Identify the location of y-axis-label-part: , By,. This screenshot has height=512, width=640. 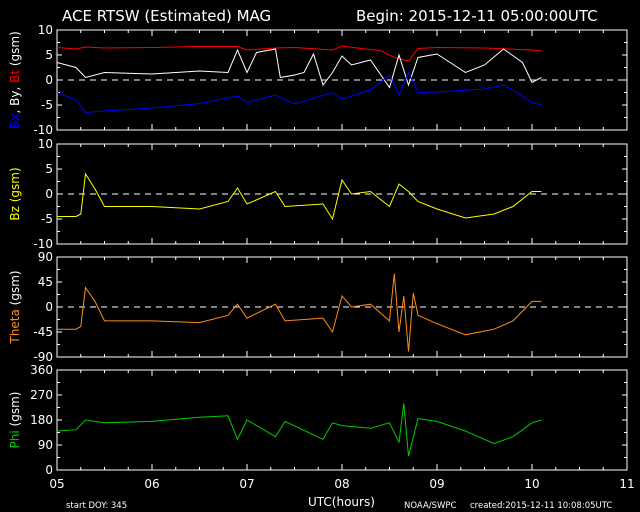
(15, 98).